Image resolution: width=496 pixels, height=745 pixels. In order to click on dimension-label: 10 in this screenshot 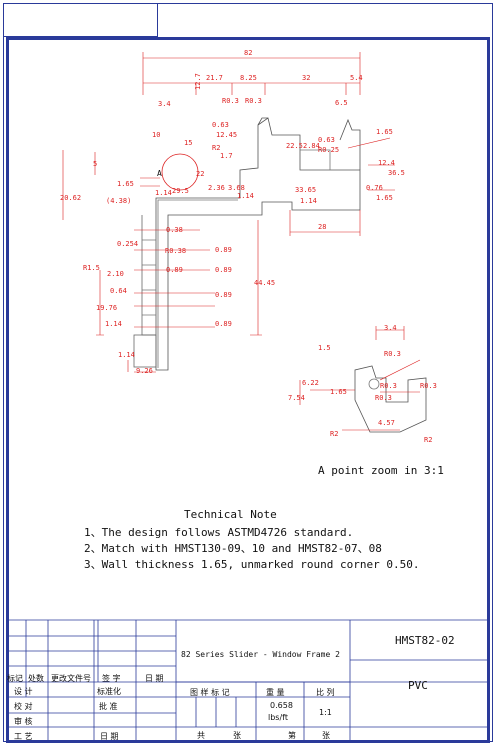, I will do `click(156, 135)`.